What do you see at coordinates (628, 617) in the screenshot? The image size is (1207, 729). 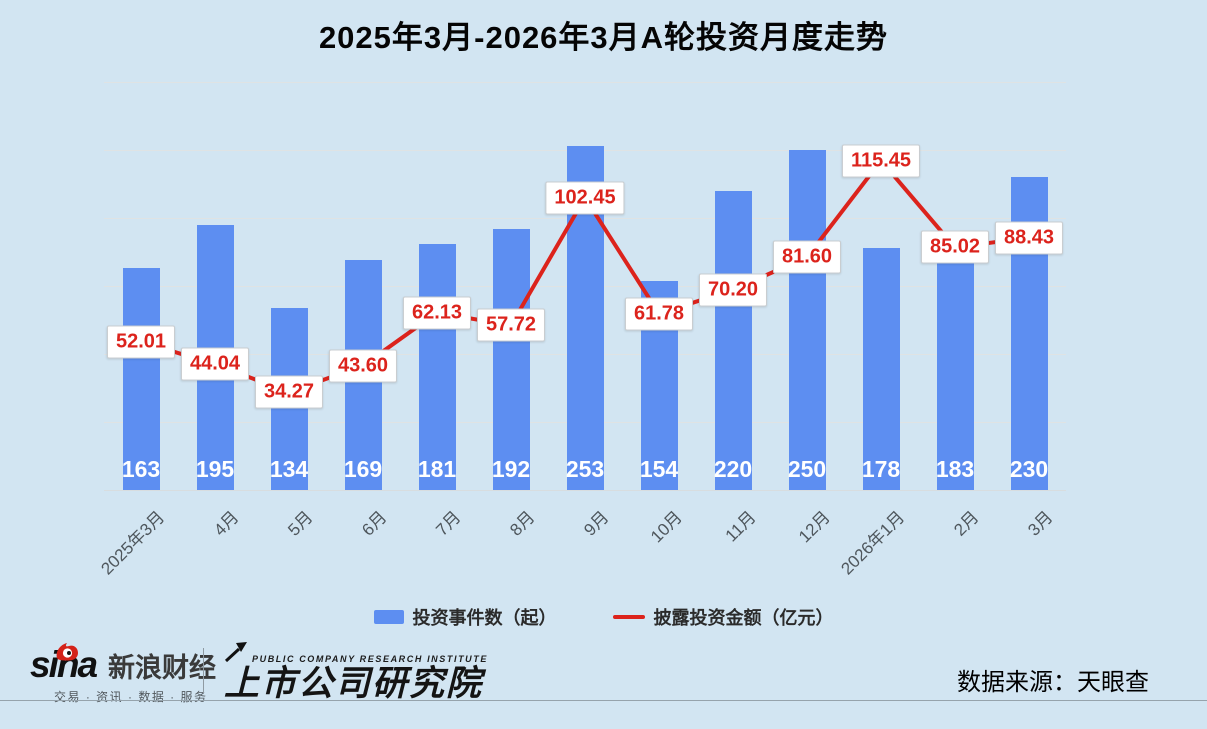 I see `line-series-swatch-icon` at bounding box center [628, 617].